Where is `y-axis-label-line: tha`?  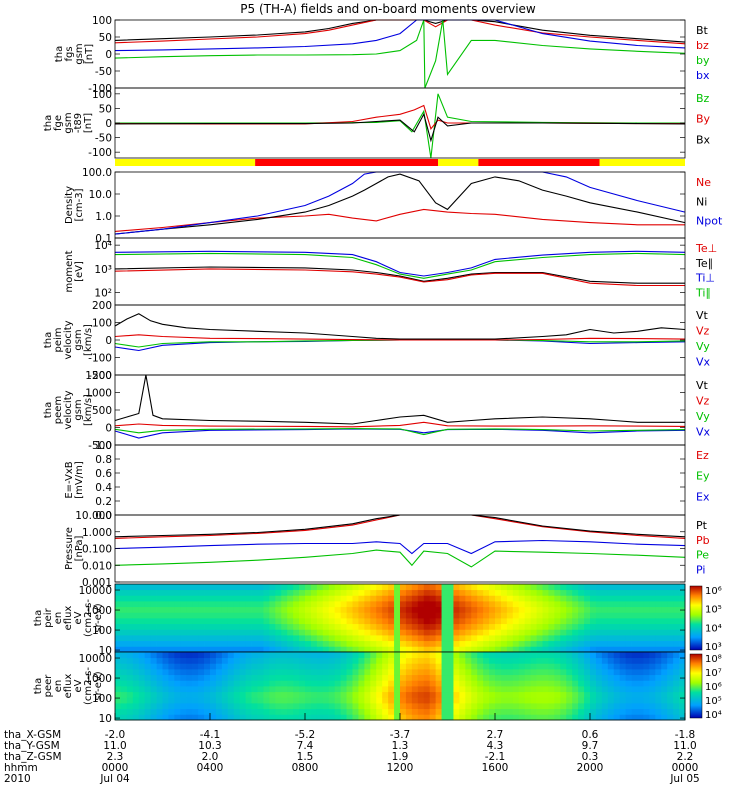
y-axis-label-line: tha is located at coordinates (48, 340).